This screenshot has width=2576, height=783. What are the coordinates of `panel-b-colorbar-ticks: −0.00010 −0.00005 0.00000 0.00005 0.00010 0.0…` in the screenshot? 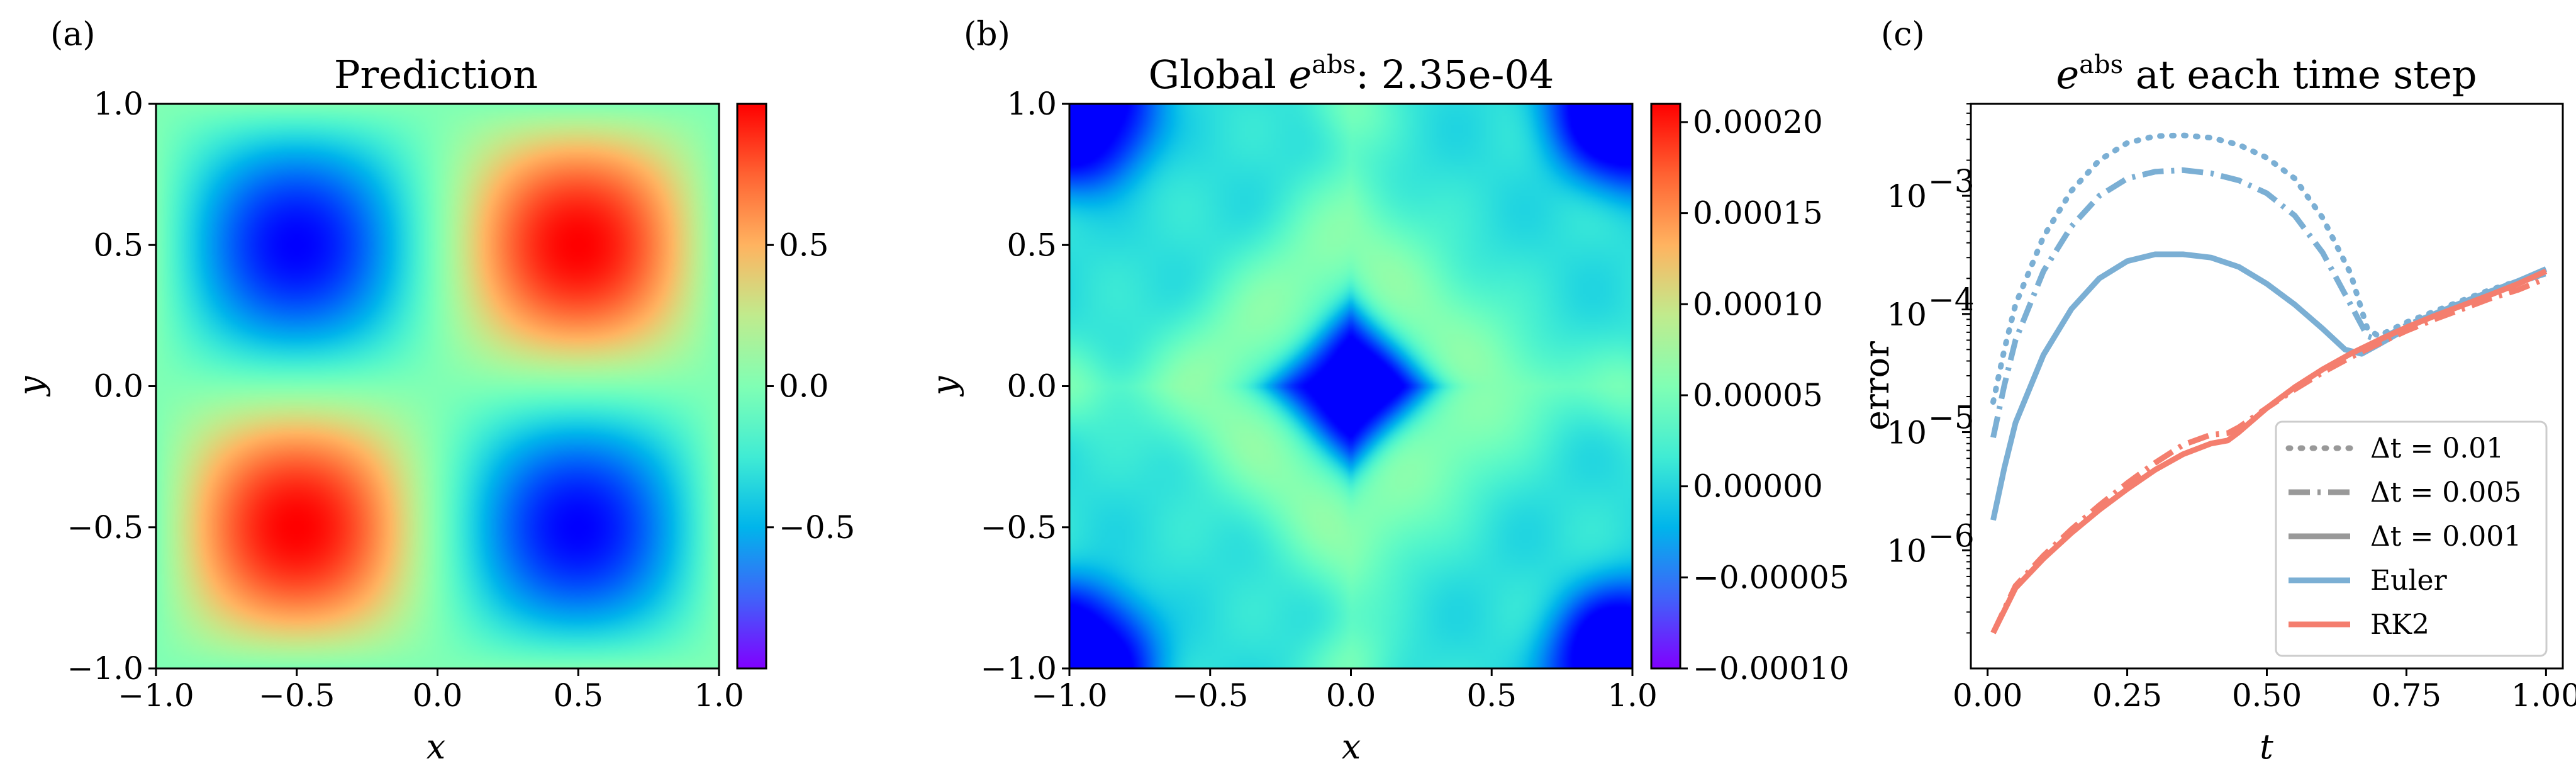 It's located at (1764, 395).